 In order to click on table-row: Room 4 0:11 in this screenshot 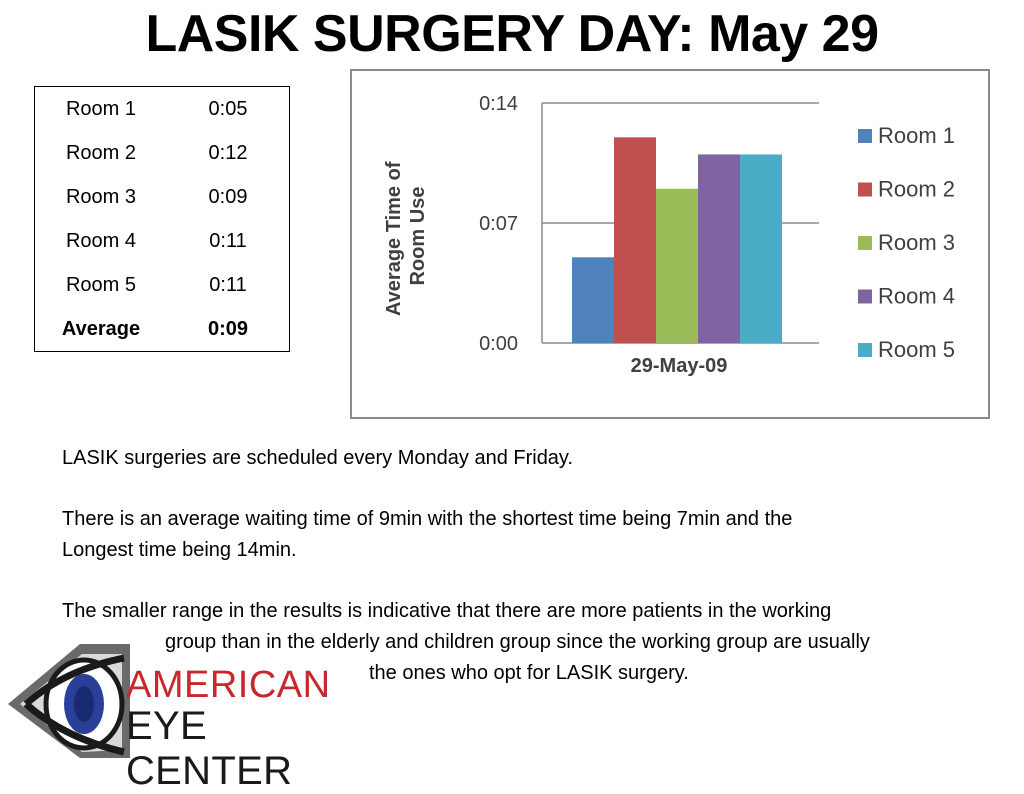, I will do `click(162, 241)`.